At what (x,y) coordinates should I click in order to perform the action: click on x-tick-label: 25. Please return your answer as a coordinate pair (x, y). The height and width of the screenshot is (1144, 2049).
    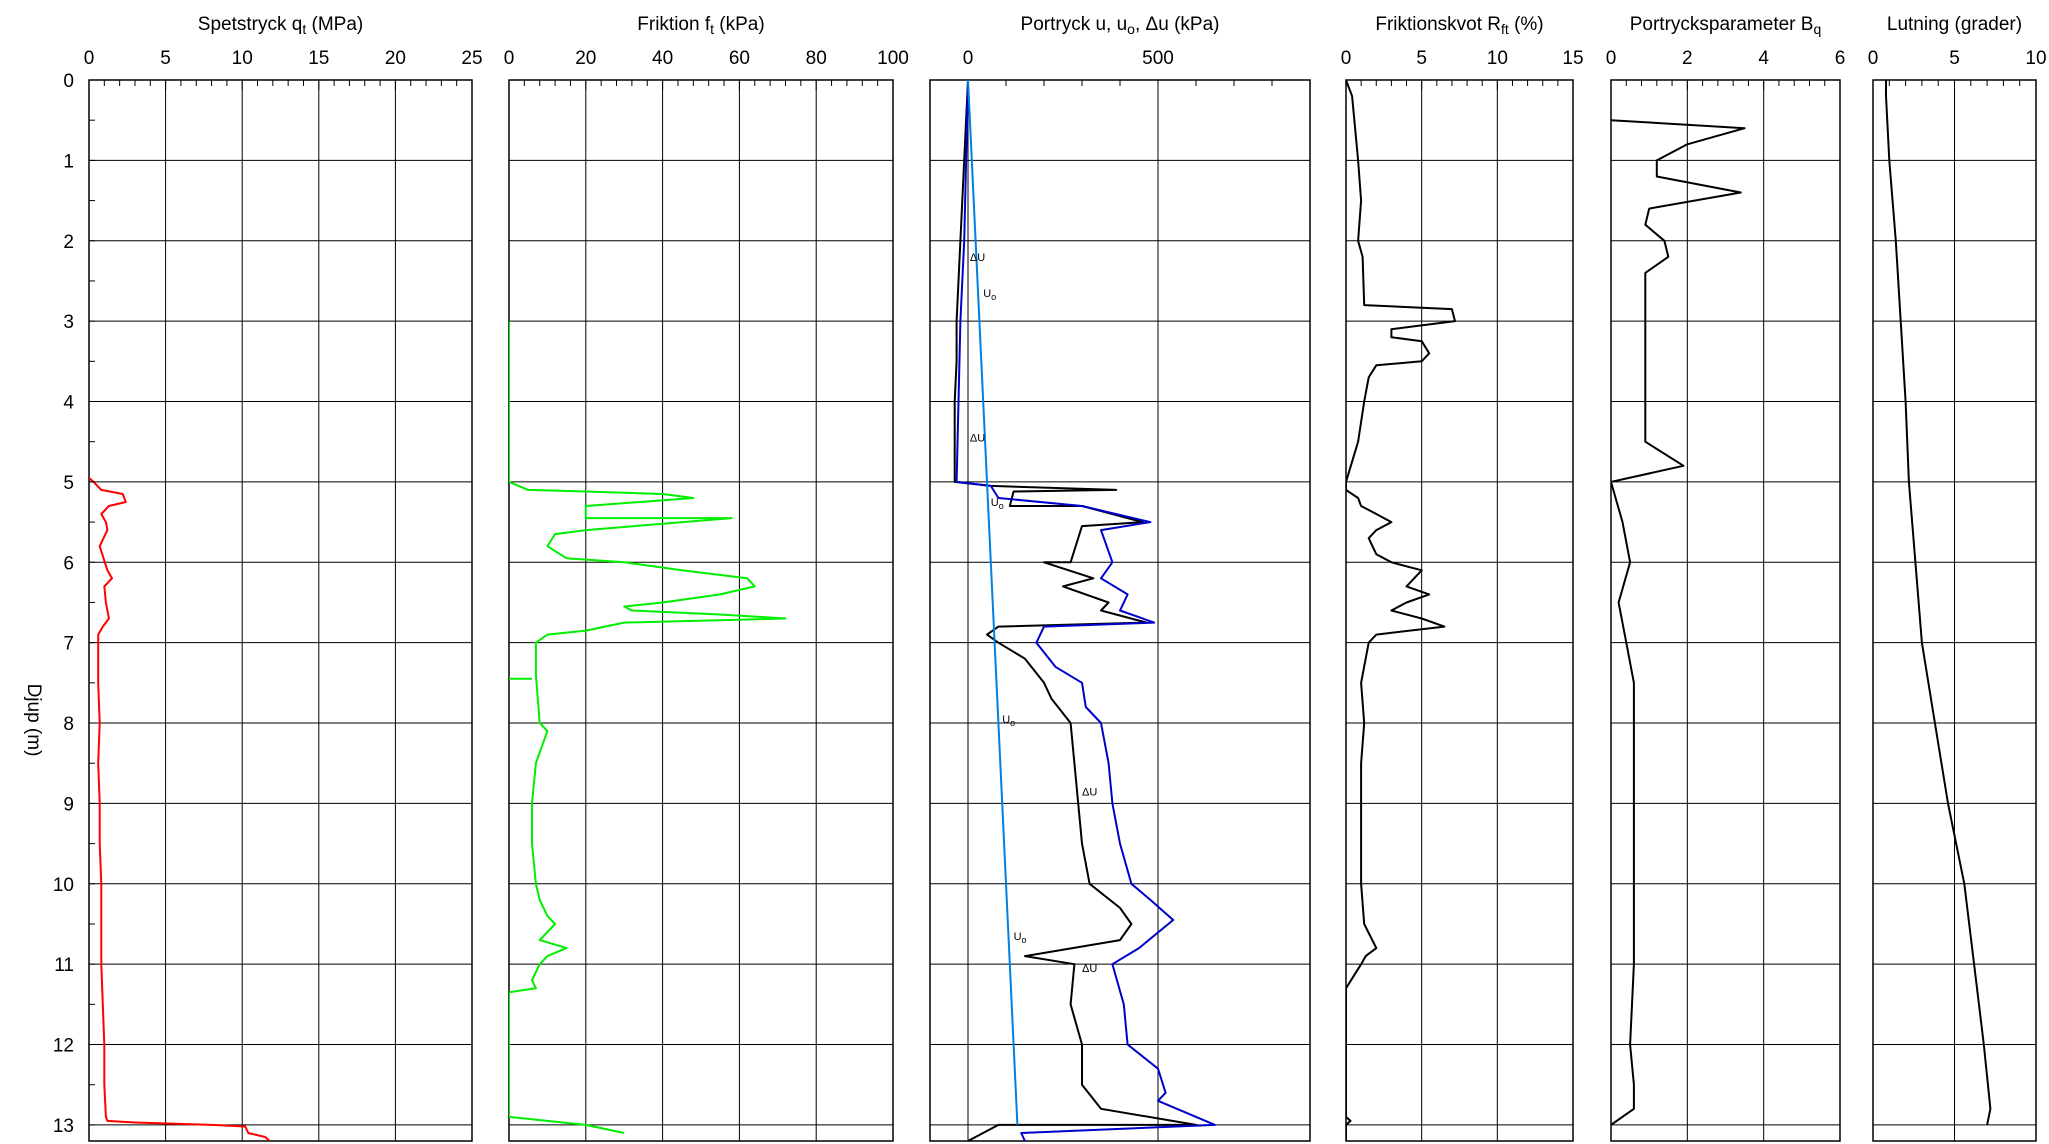
    Looking at the image, I should click on (471, 58).